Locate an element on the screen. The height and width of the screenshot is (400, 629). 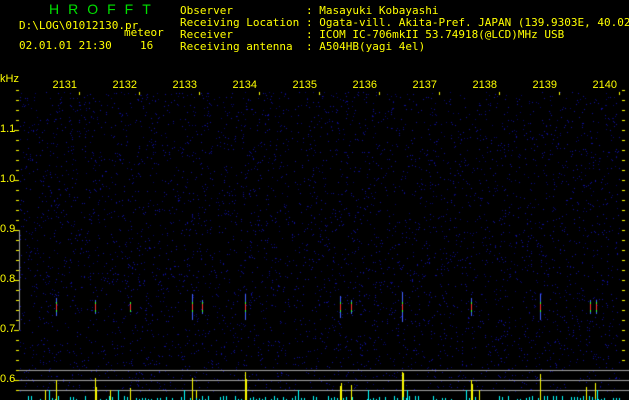
y-tick-label: 1.0 is located at coordinates (8, 179).